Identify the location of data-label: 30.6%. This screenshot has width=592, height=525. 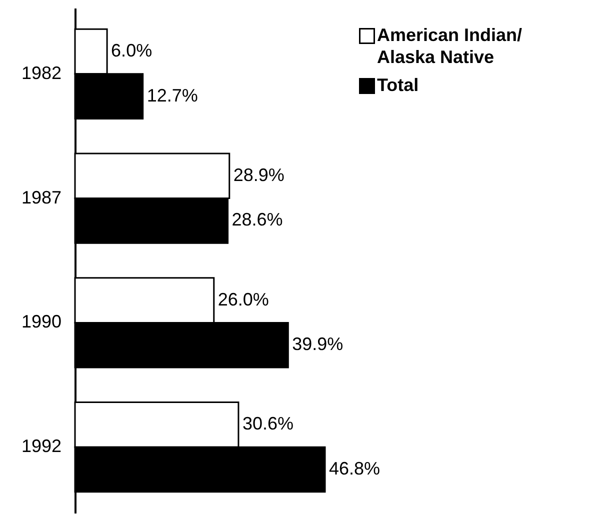
(268, 424).